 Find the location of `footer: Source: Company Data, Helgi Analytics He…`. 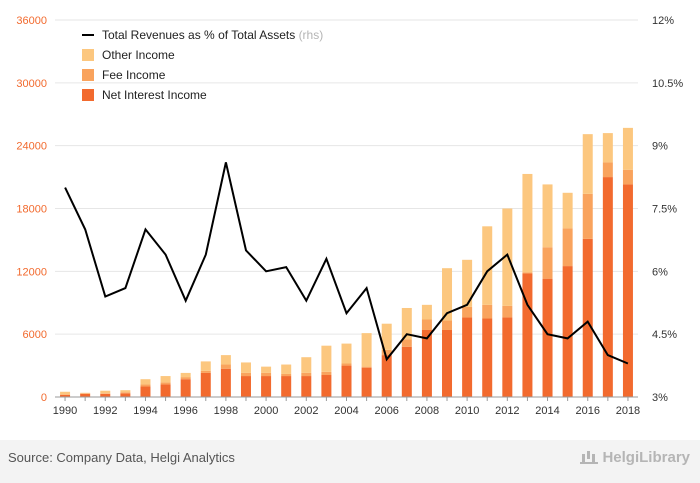

footer: Source: Company Data, Helgi Analytics He… is located at coordinates (350, 461).